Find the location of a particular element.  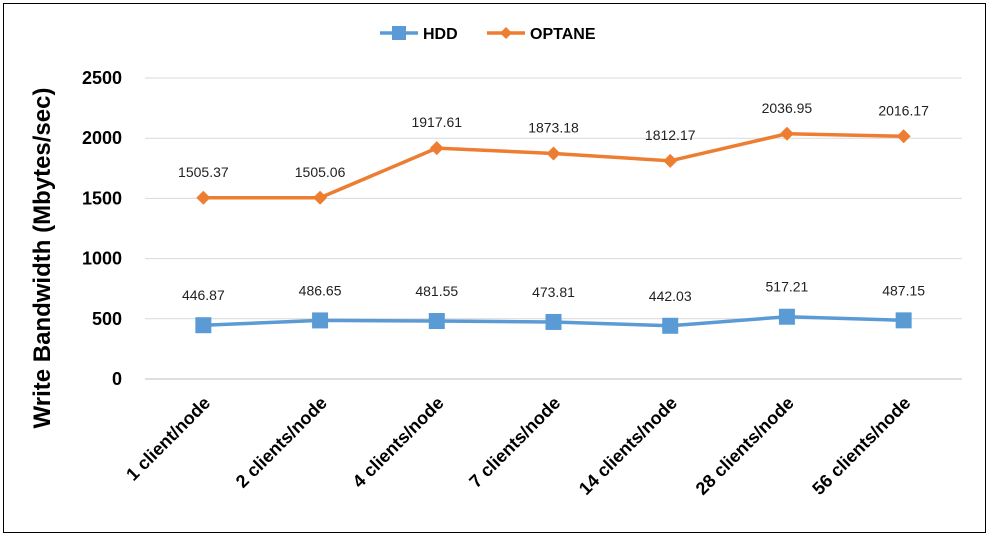

x-tick-label: 4 clients/node is located at coordinates (398, 442).